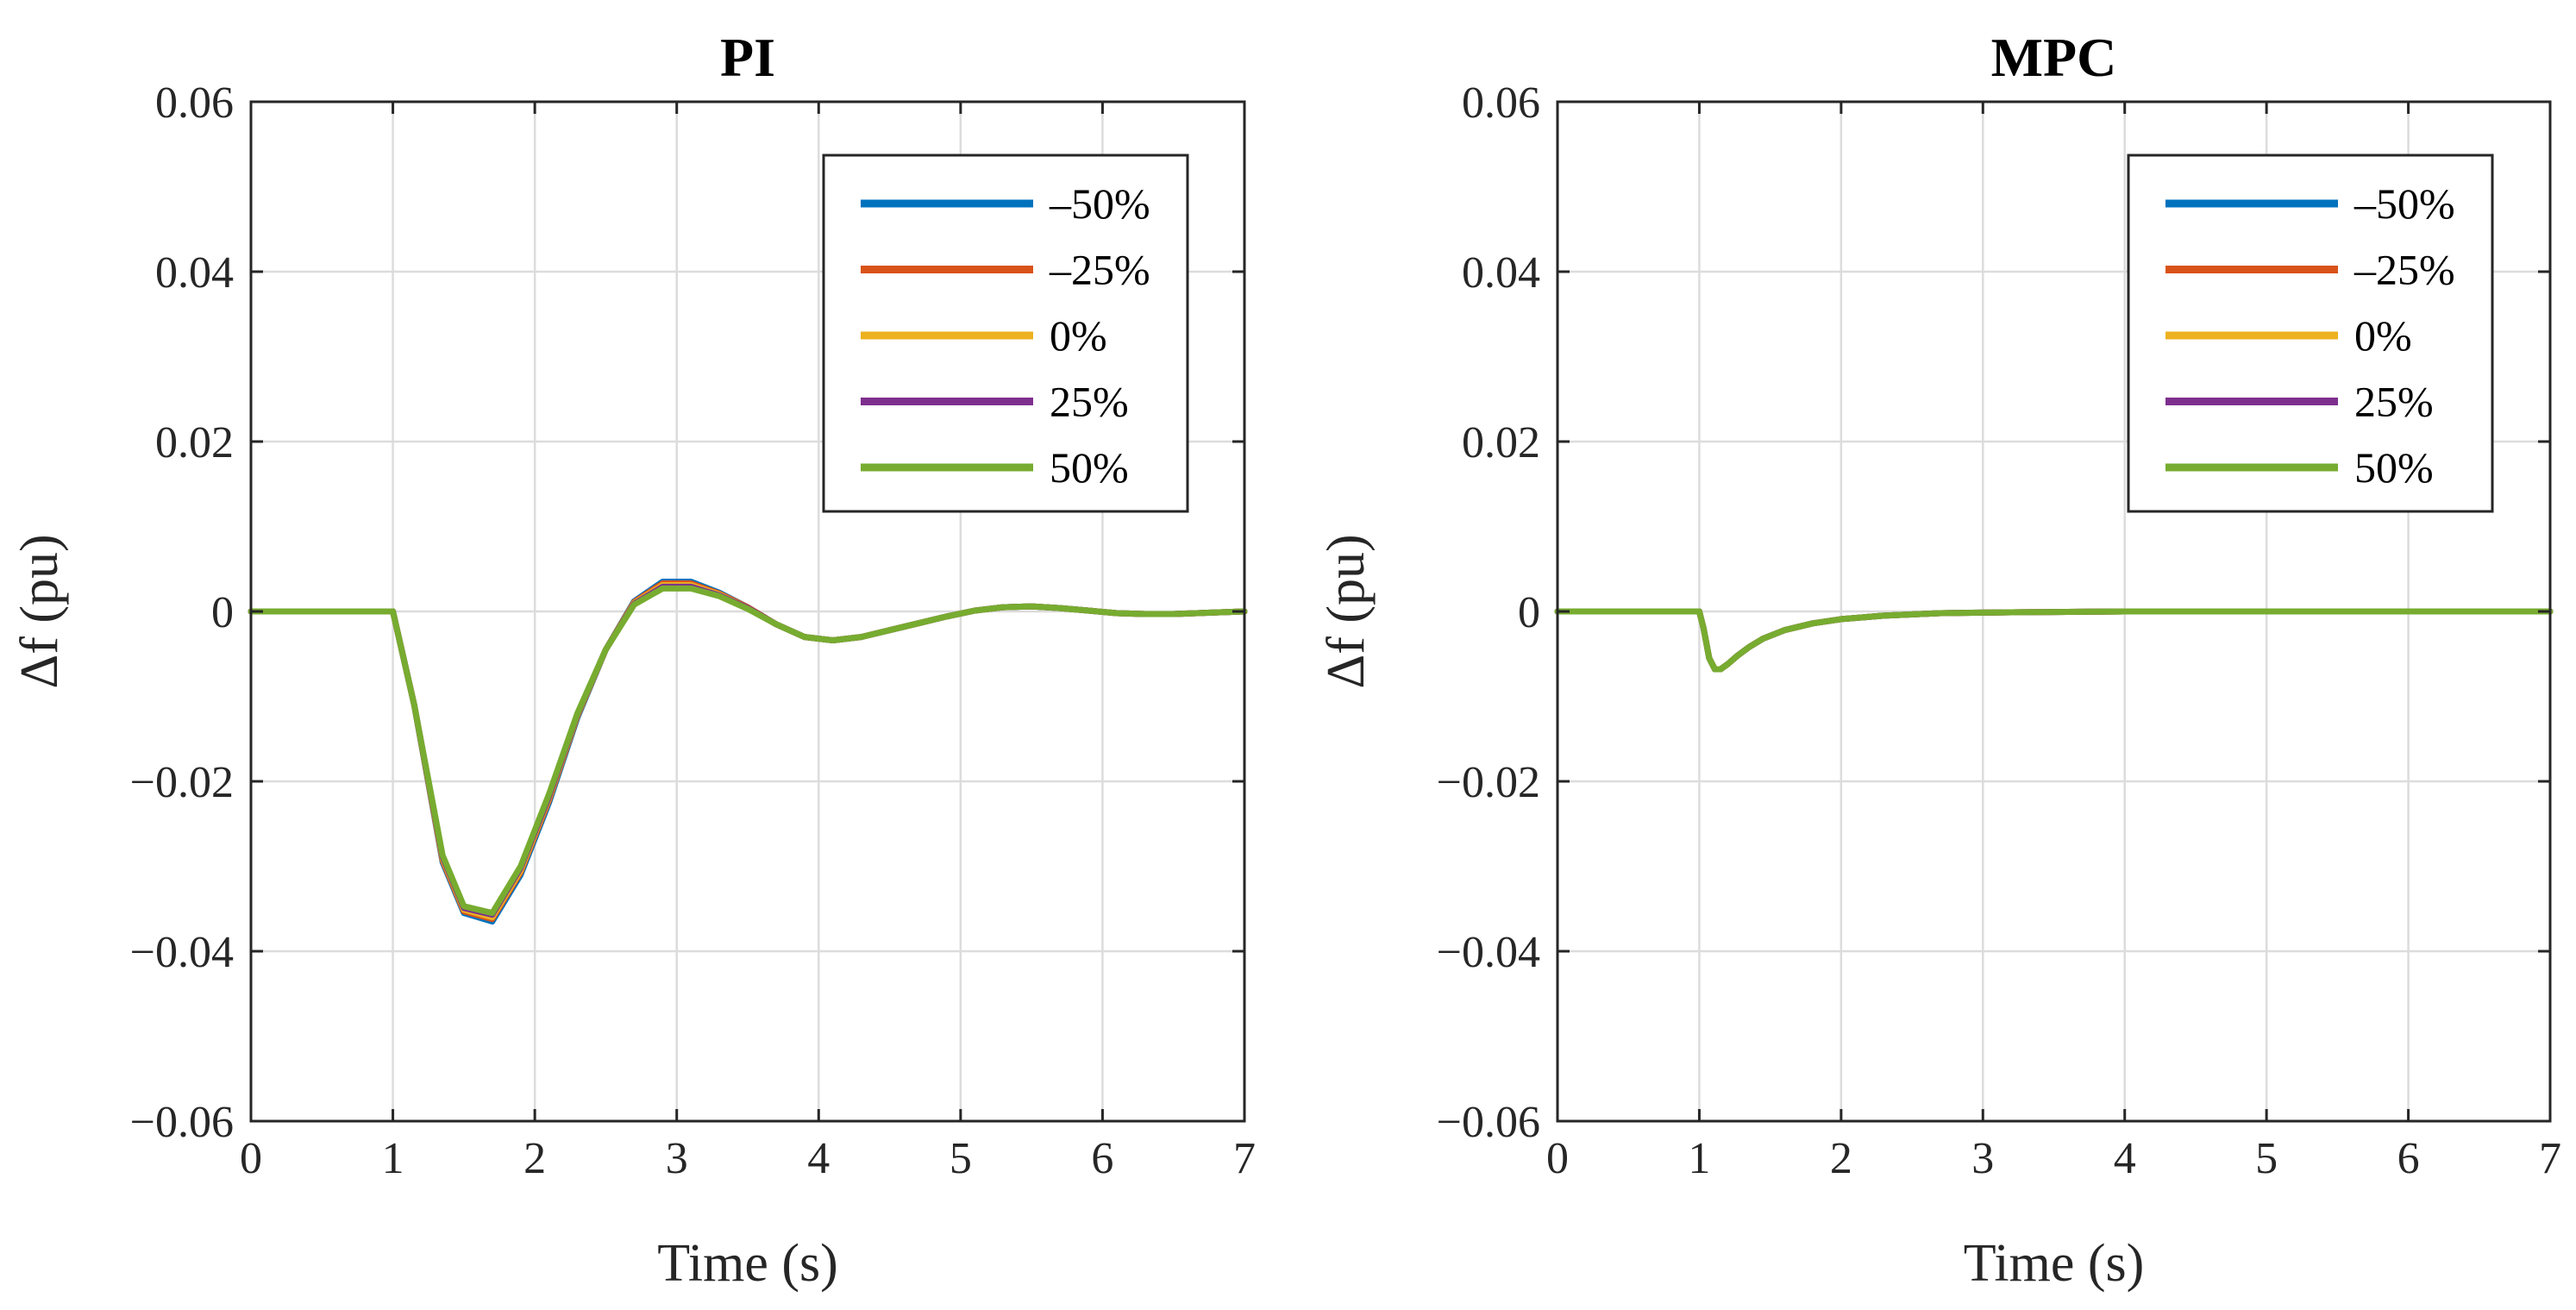 This screenshot has width=2576, height=1310. What do you see at coordinates (2054, 57) in the screenshot?
I see `chart-title: MPC` at bounding box center [2054, 57].